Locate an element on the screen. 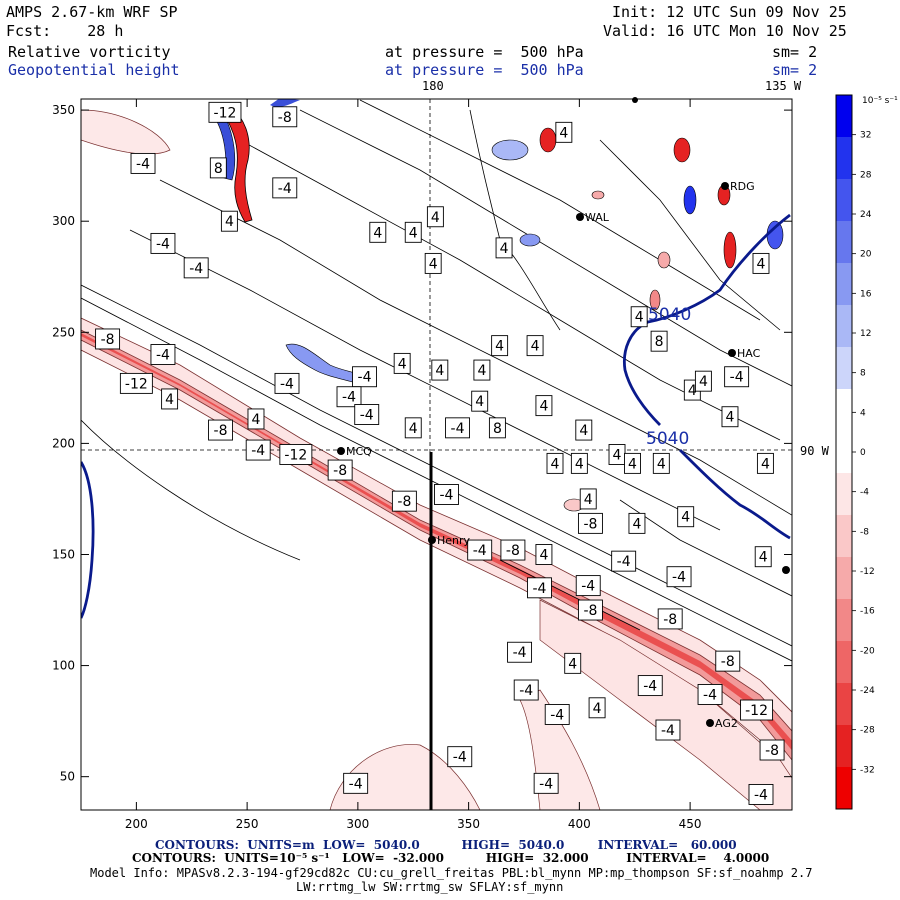 This screenshot has height=900, width=900. colorbar-unit: 10⁻⁵ s⁻¹ is located at coordinates (880, 101).